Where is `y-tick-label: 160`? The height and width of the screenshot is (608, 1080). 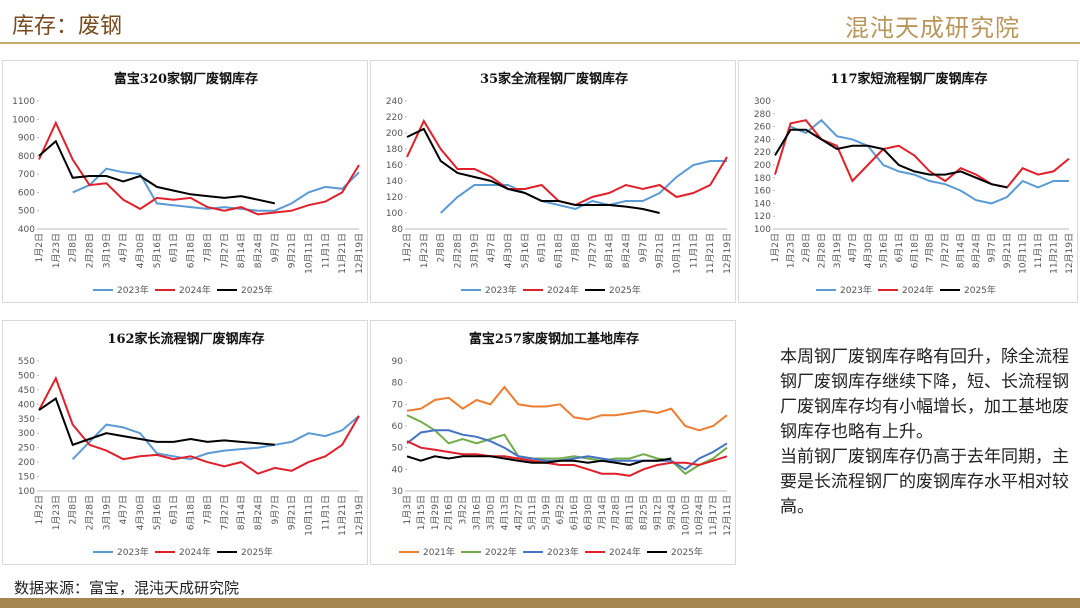 y-tick-label: 160 is located at coordinates (762, 192).